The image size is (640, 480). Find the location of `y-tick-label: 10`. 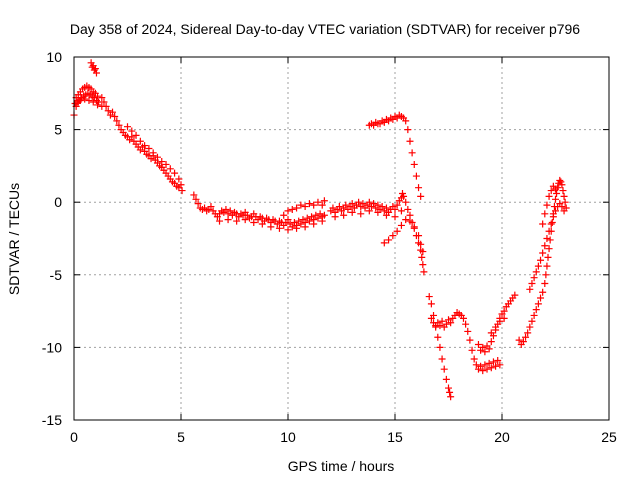

y-tick-label: 10 is located at coordinates (54, 57).